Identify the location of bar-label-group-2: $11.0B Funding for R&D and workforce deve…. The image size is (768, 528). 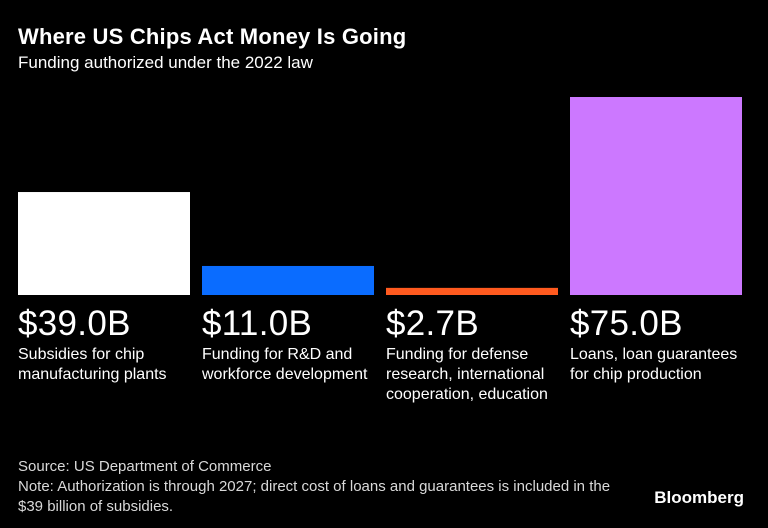
(287, 344).